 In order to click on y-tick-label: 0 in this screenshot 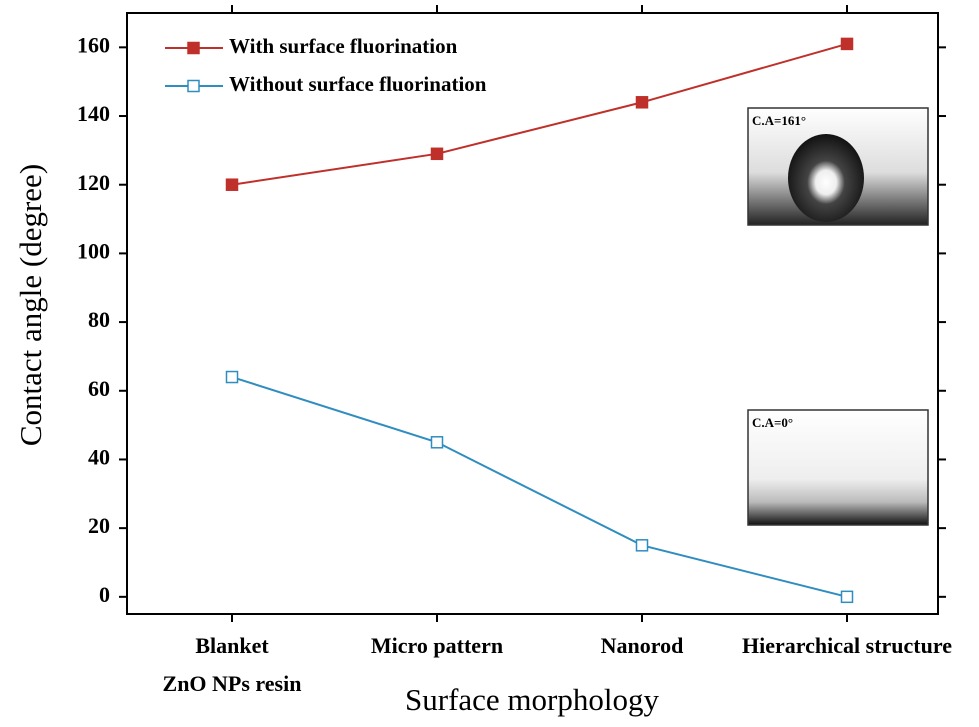, I will do `click(104, 594)`.